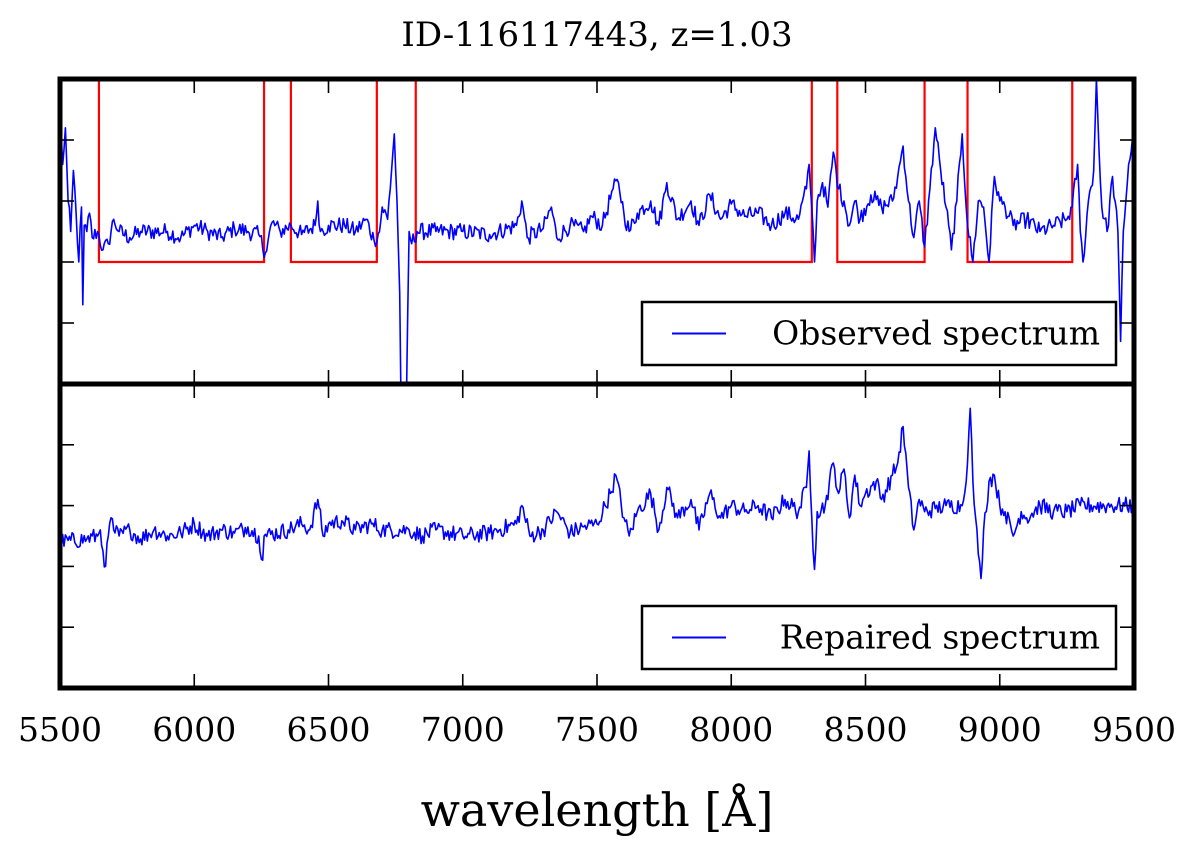  Describe the element at coordinates (463, 729) in the screenshot. I see `x-tick-label-7000: 7000` at that location.